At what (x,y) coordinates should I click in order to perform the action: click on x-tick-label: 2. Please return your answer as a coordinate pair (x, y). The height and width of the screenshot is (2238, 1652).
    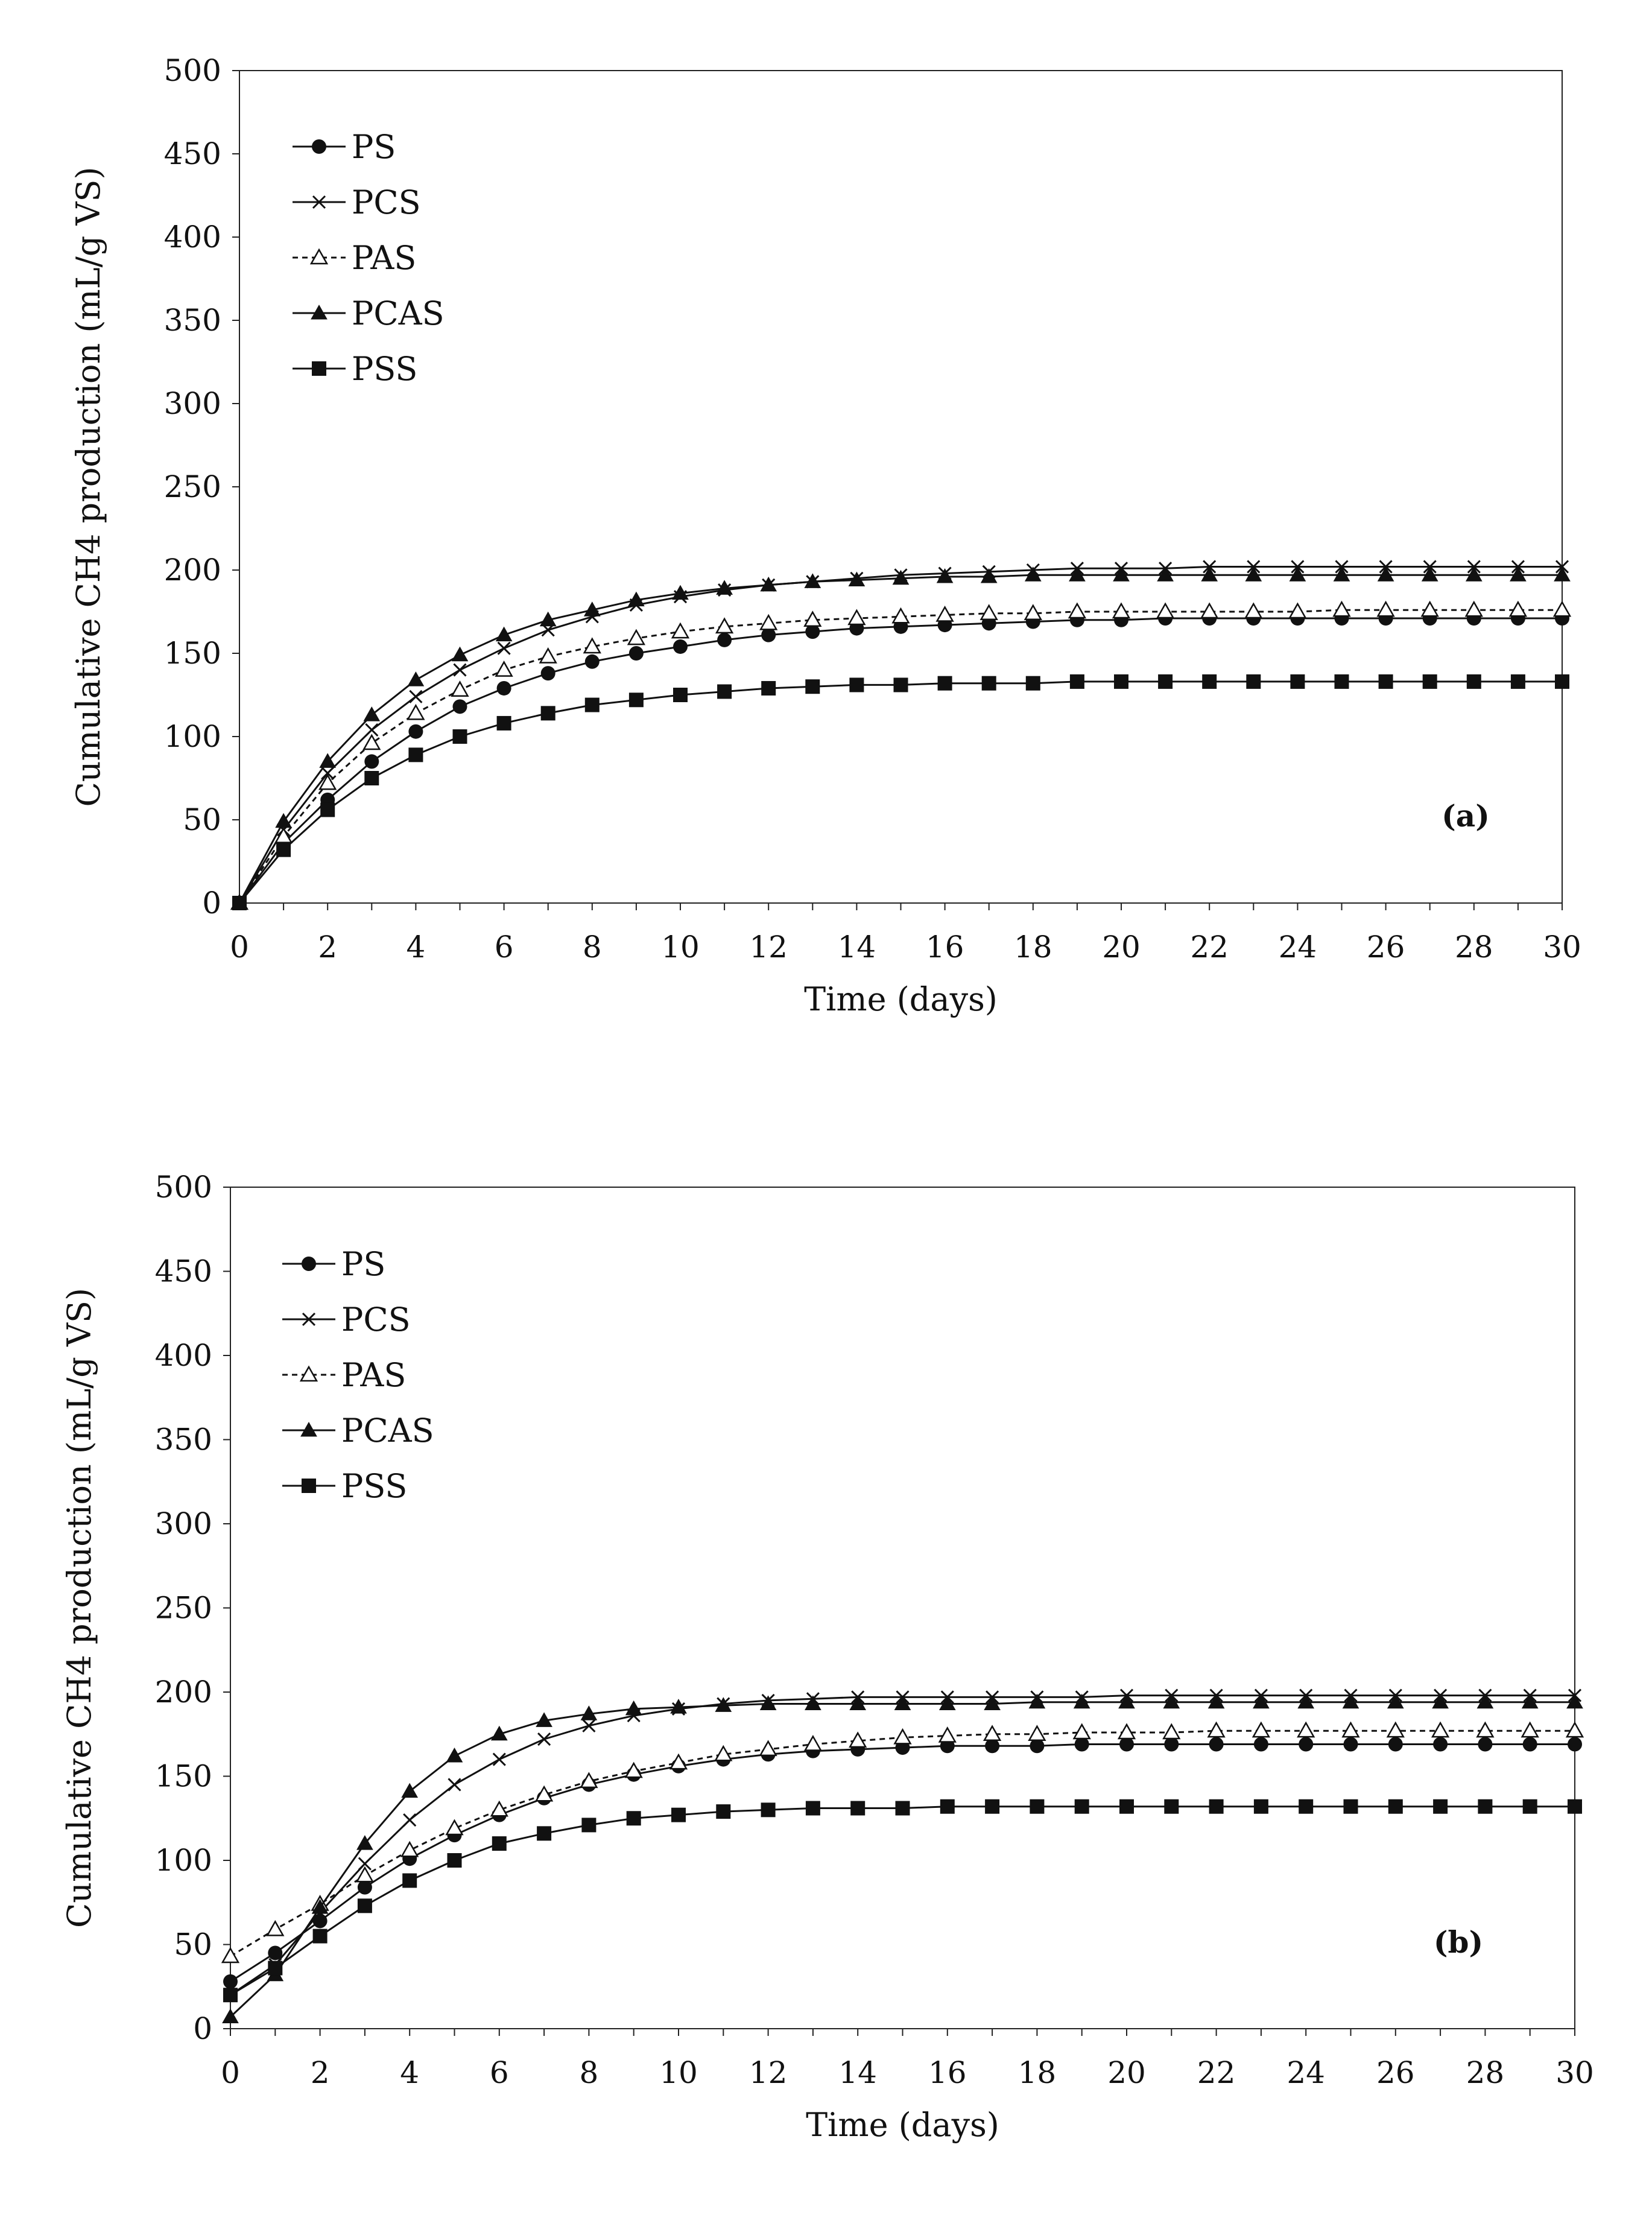
    Looking at the image, I should click on (327, 947).